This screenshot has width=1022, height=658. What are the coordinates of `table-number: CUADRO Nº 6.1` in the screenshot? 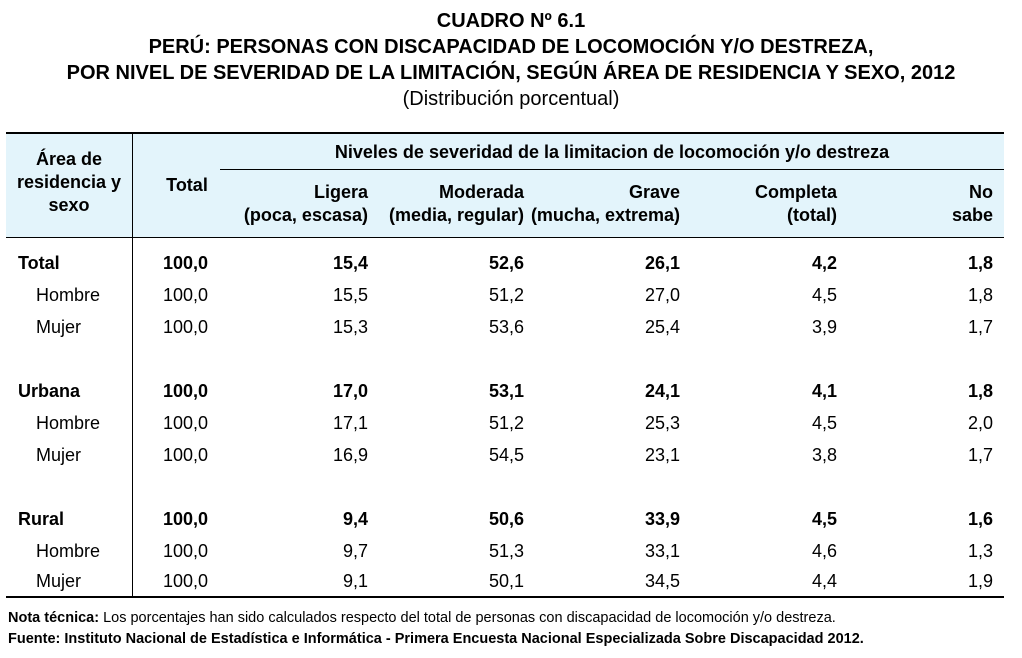 It's located at (511, 21).